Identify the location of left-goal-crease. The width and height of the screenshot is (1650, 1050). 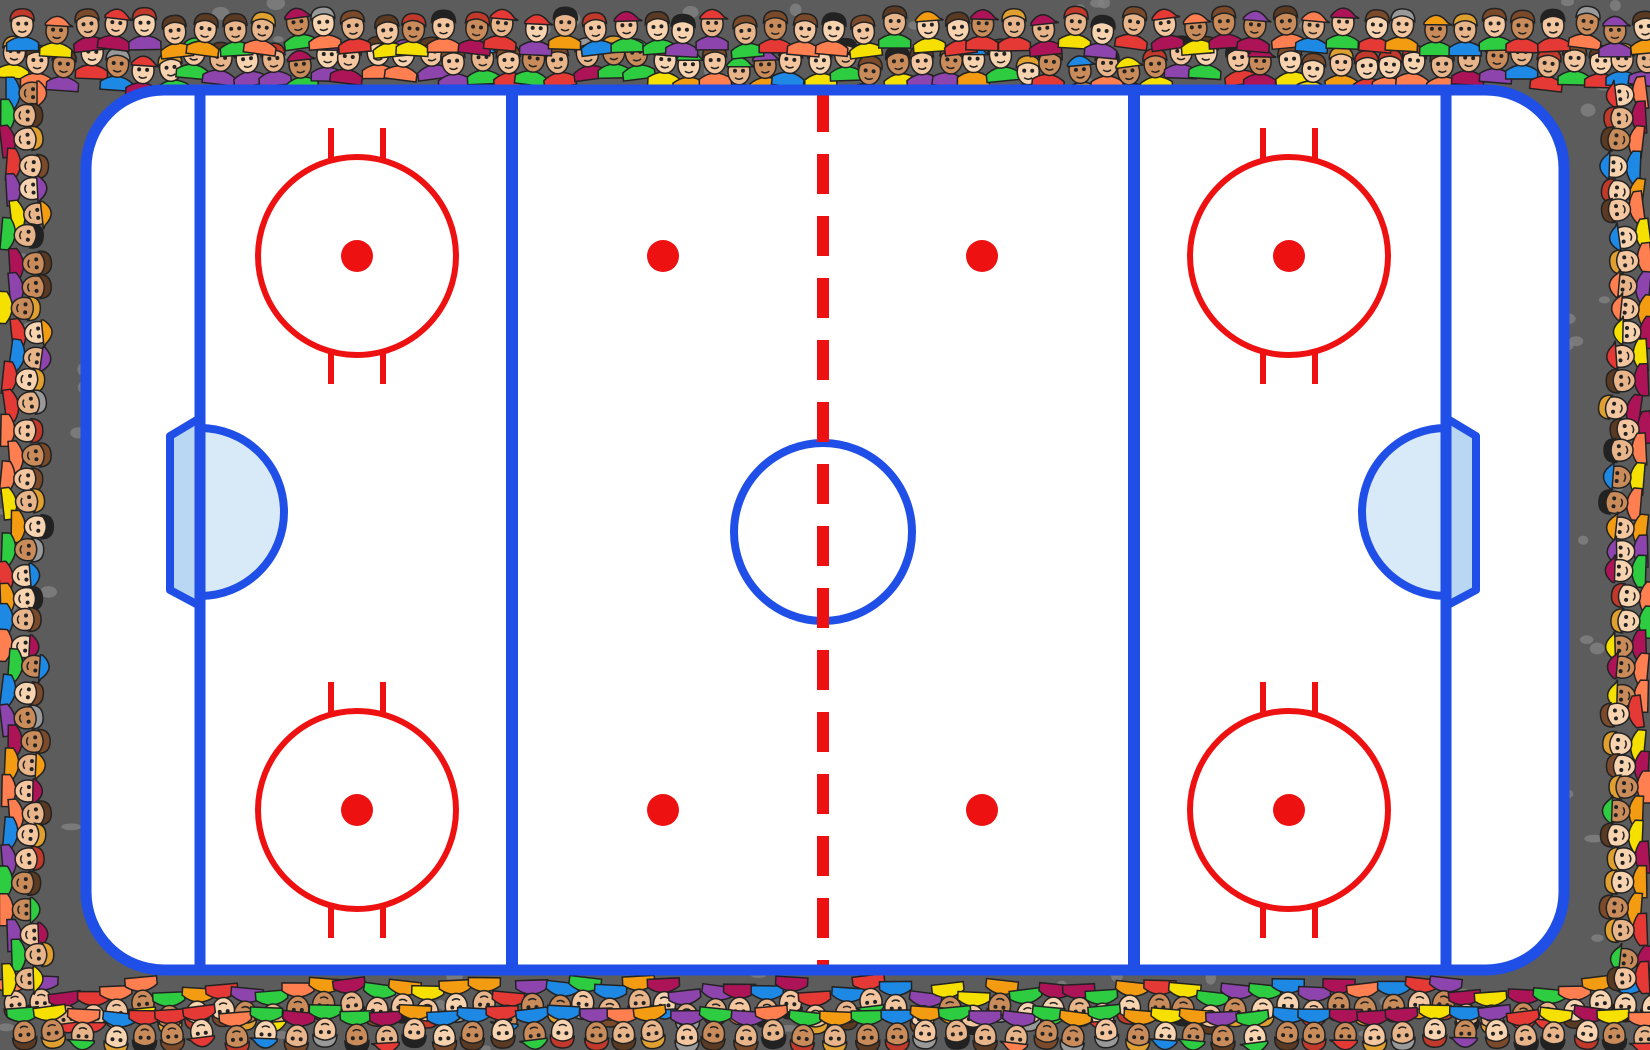
(242, 512).